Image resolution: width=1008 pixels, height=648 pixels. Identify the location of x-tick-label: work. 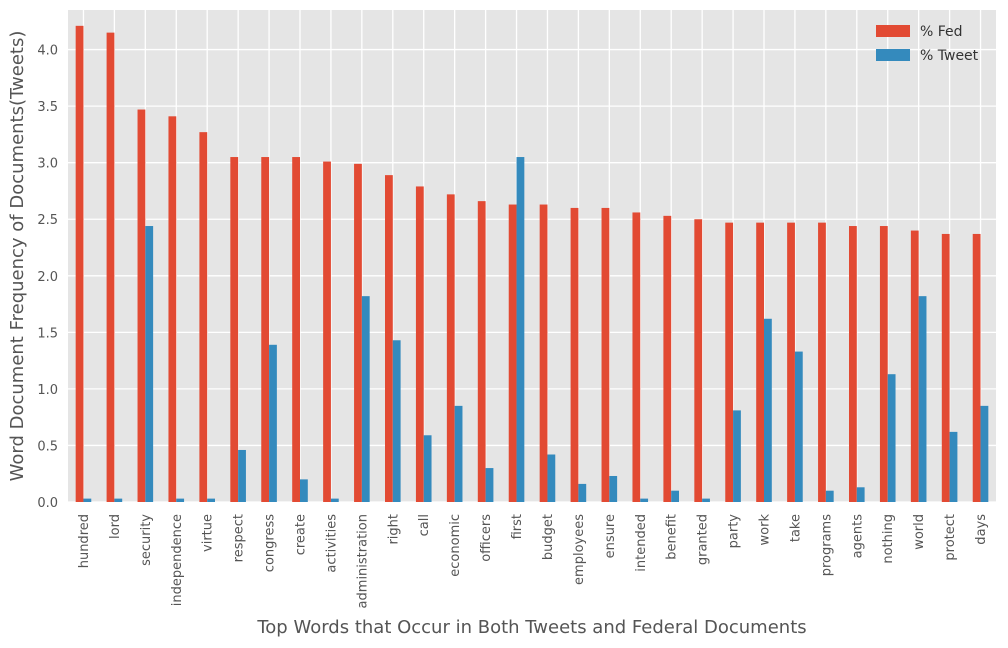
(765, 530).